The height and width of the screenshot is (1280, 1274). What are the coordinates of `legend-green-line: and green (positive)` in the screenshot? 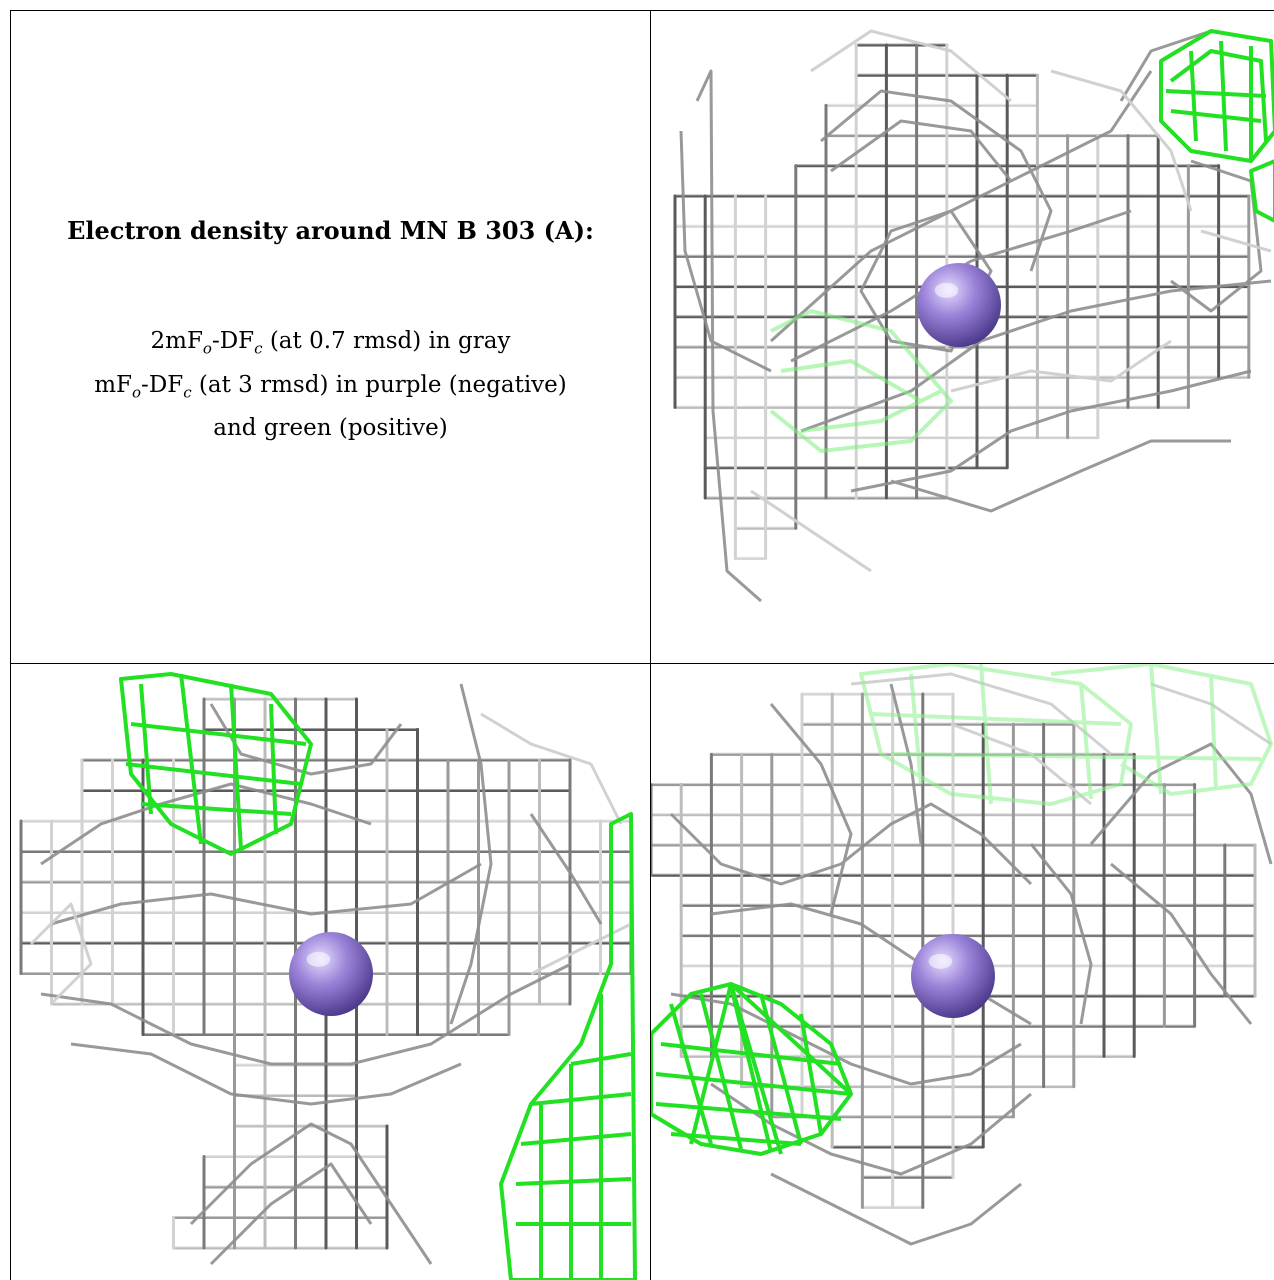 It's located at (330, 428).